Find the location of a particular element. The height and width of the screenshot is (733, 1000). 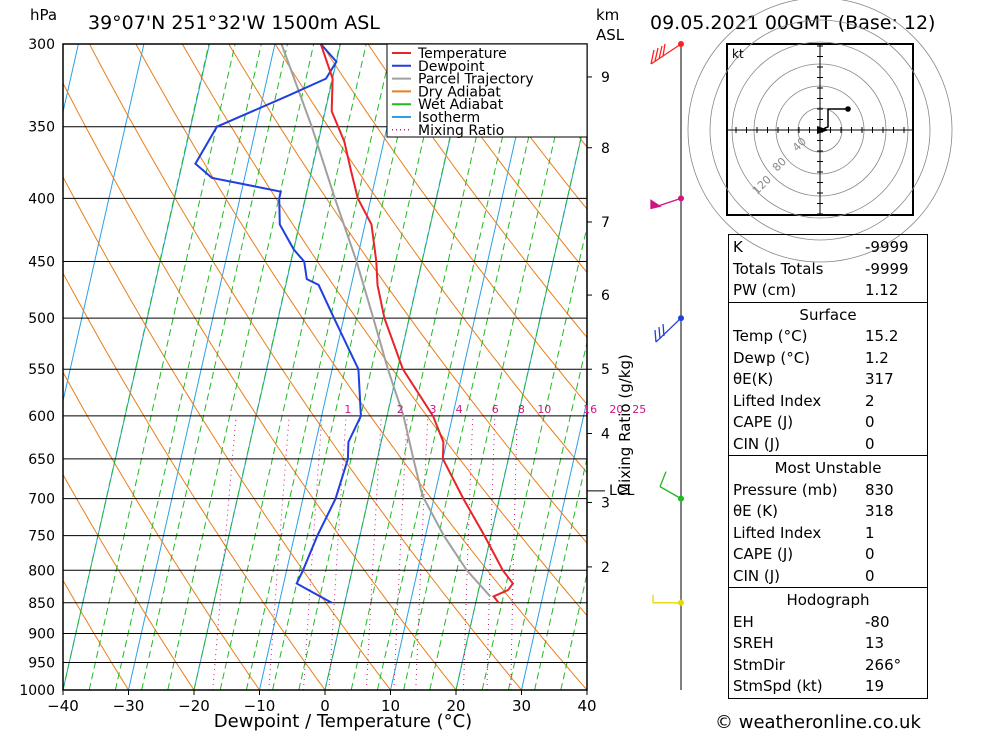

surface-label: CAPE (J) is located at coordinates (763, 422).